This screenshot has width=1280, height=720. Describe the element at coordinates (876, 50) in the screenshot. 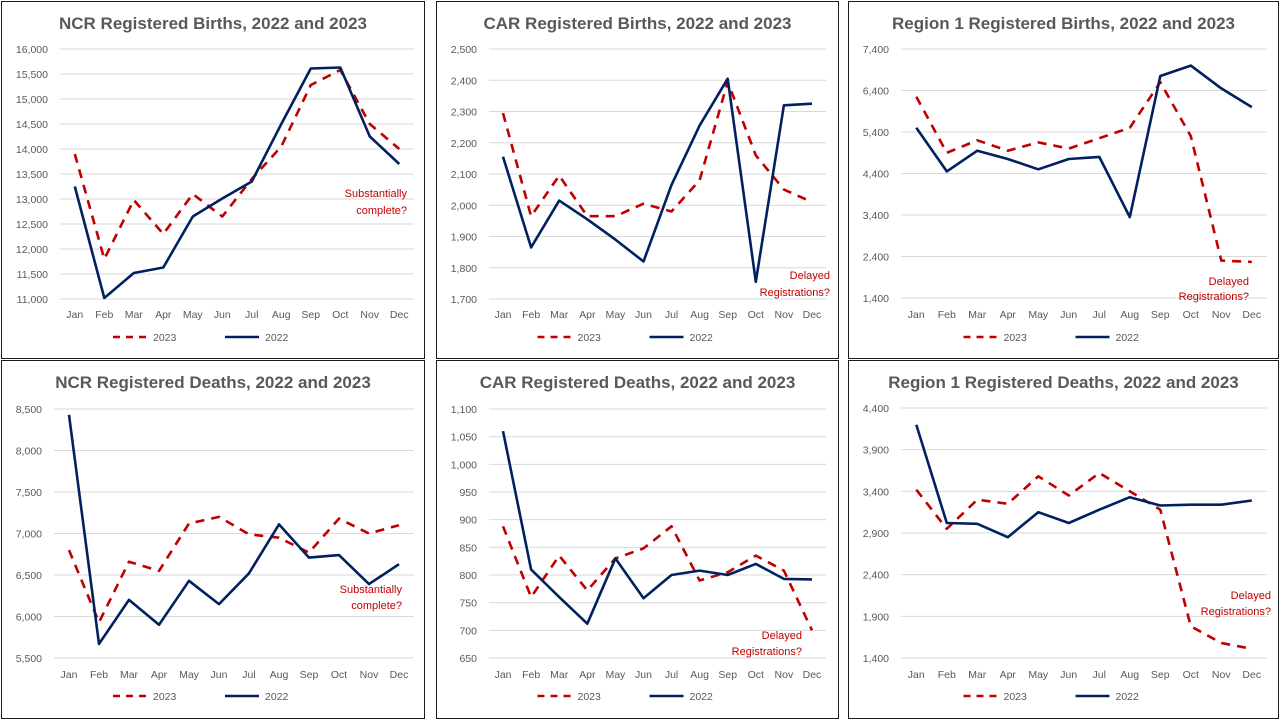

I see `y-tick-label: 7,400` at that location.